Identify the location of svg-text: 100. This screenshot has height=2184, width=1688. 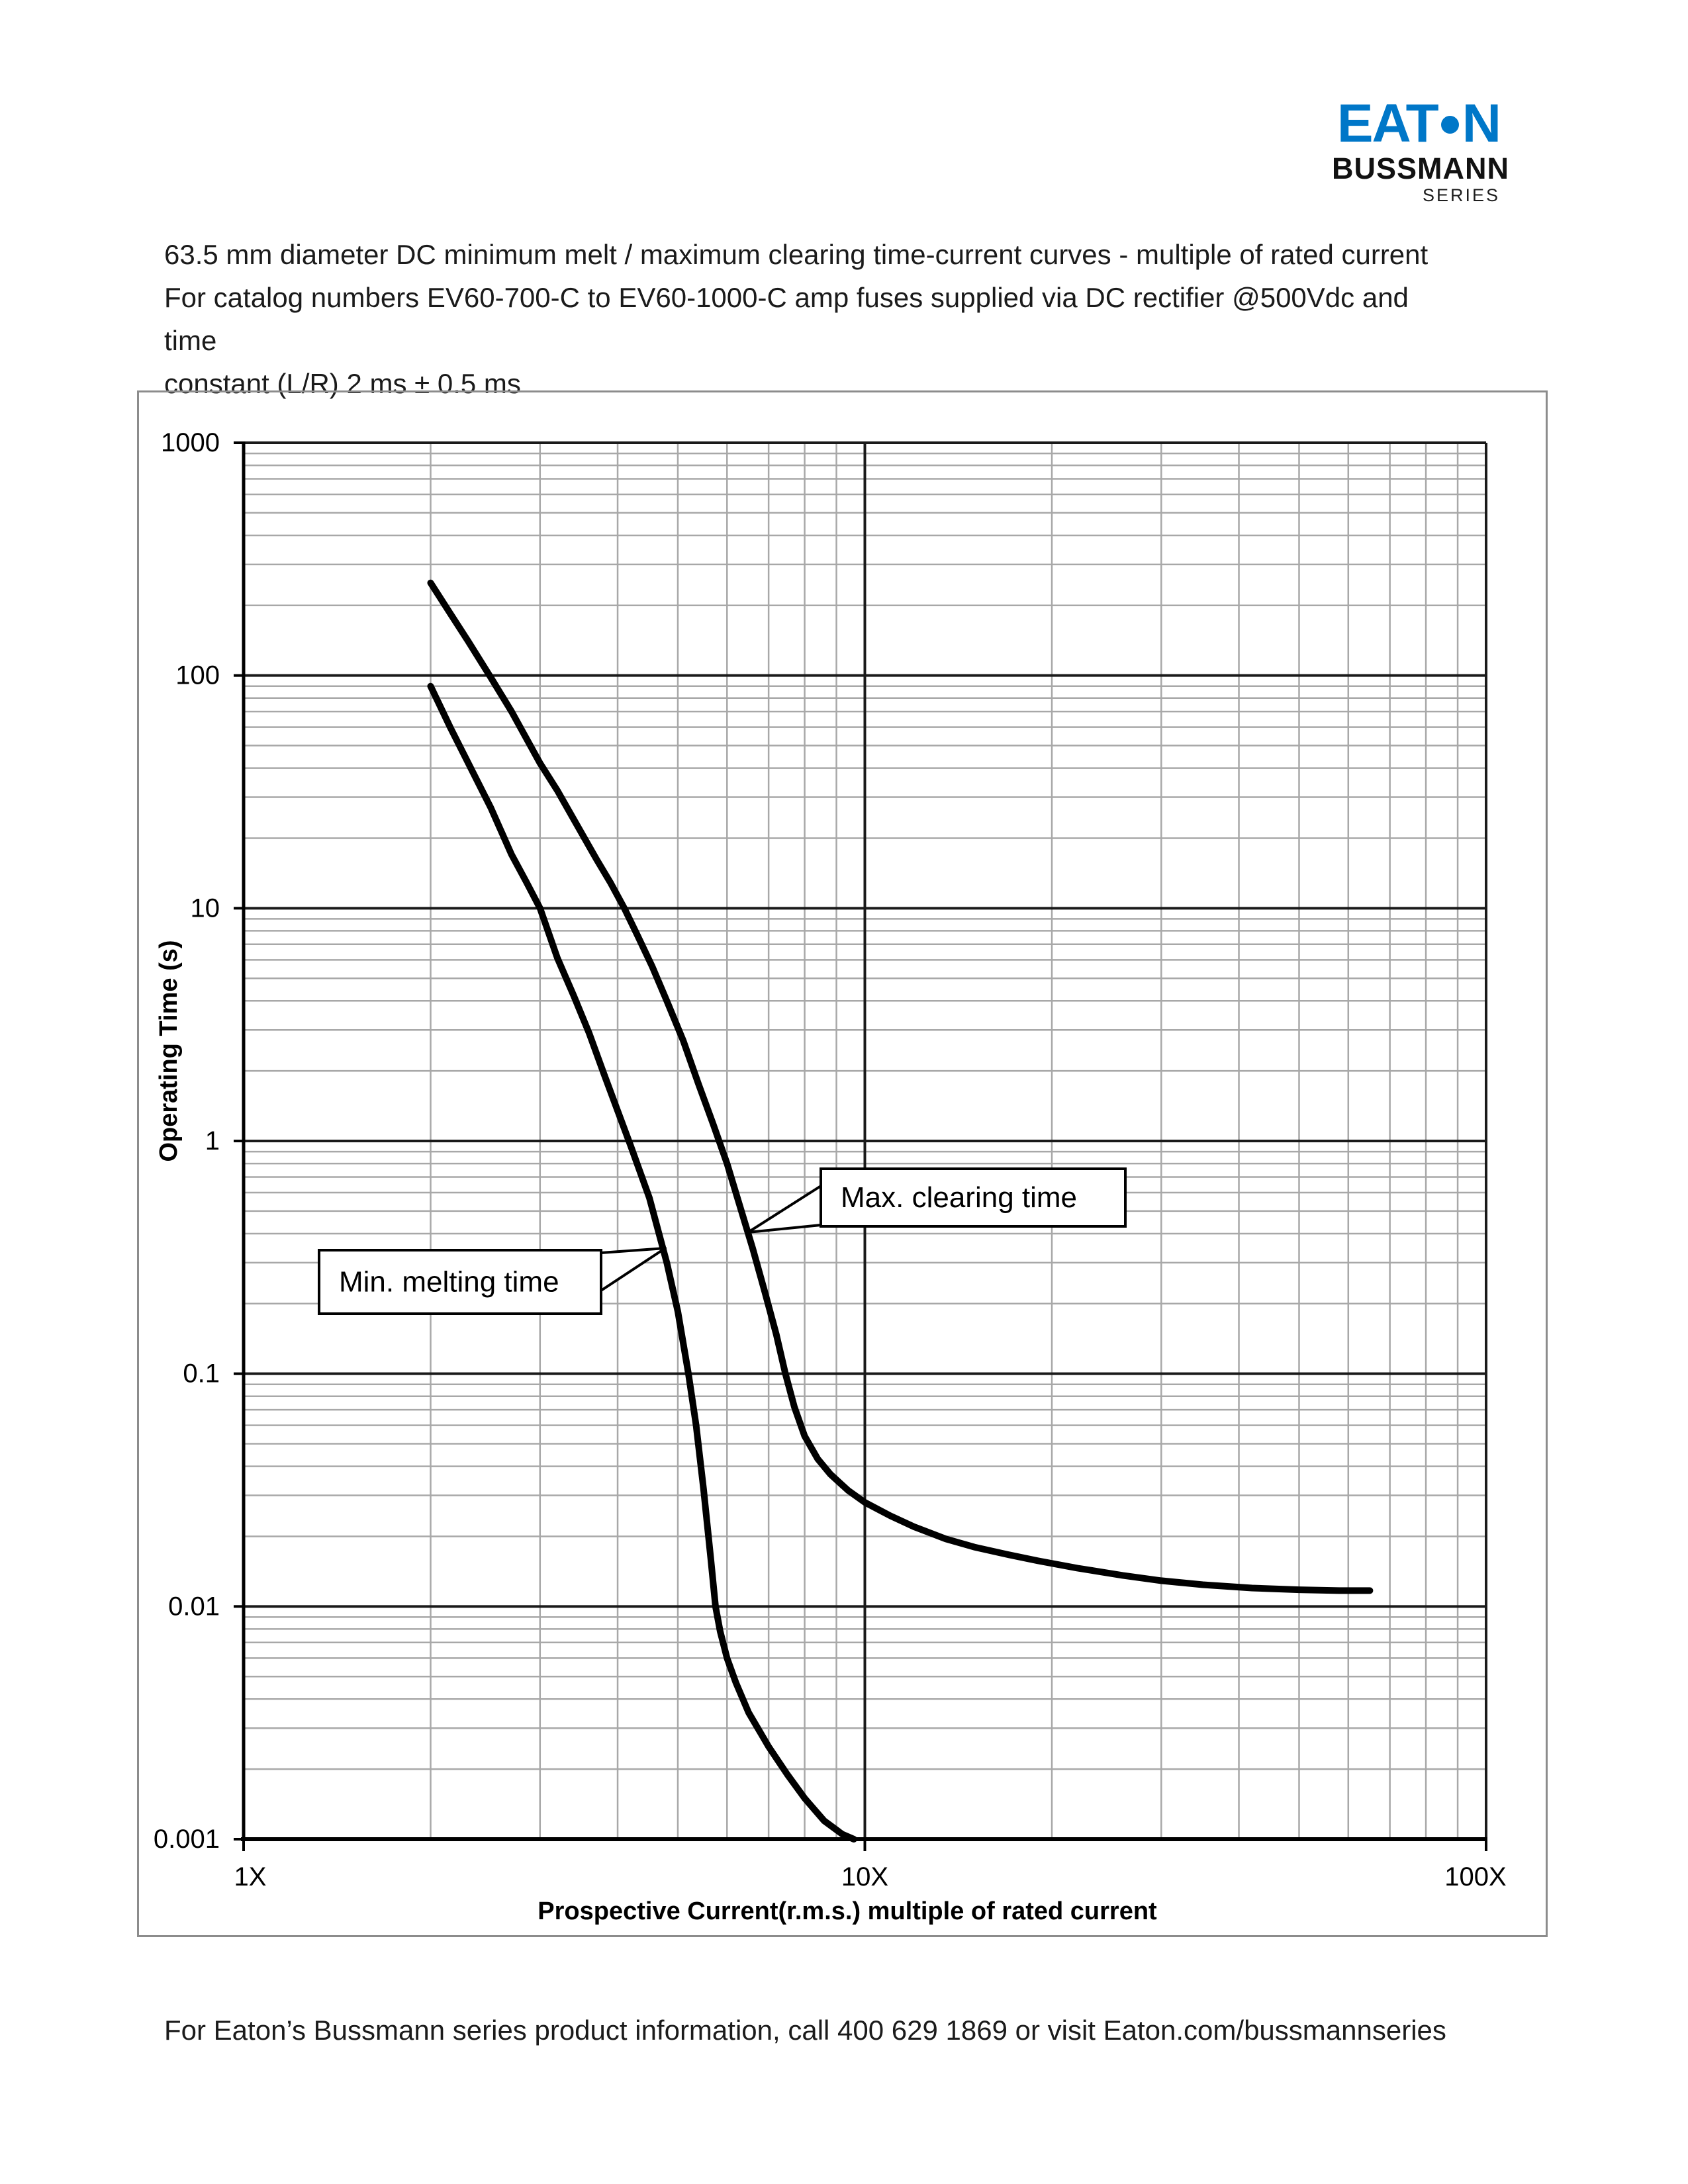
(197, 675).